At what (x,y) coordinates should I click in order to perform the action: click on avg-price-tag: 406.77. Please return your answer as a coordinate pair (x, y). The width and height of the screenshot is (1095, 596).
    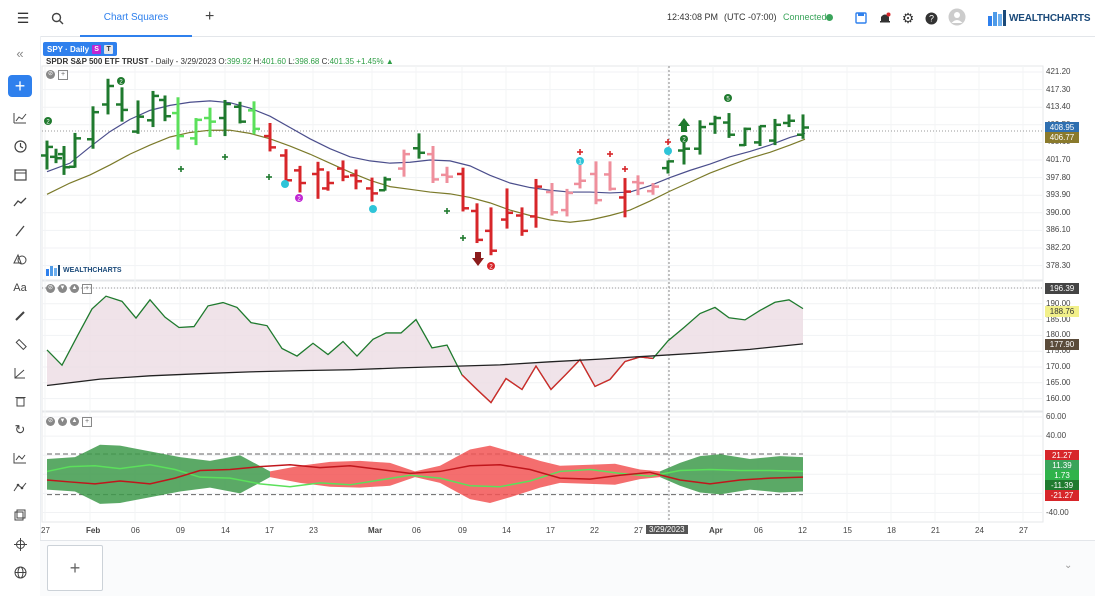
    Looking at the image, I should click on (1062, 137).